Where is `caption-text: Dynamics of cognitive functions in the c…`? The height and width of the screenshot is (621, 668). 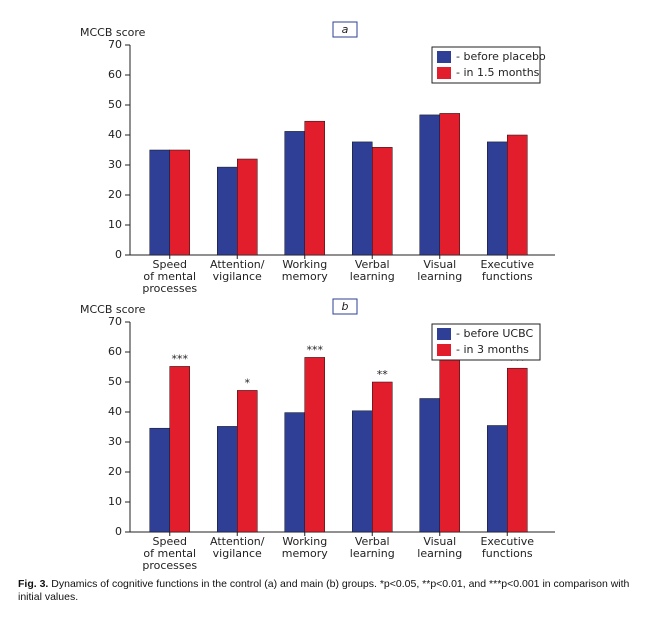
caption-text: Dynamics of cognitive functions in the c… is located at coordinates (324, 590).